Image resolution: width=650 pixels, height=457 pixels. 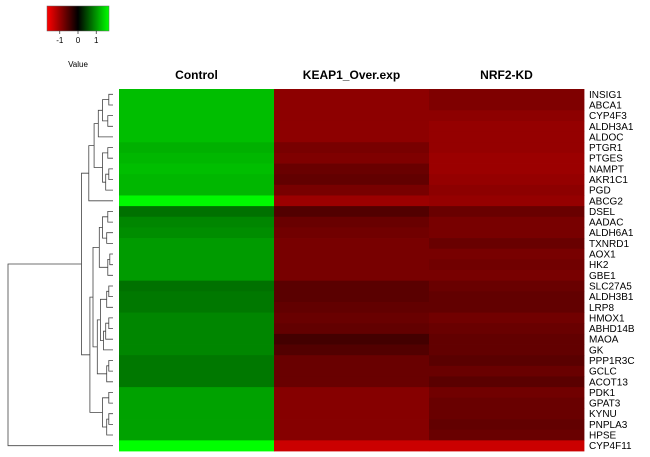 What do you see at coordinates (610, 287) in the screenshot?
I see `row-label: SLC27A5` at bounding box center [610, 287].